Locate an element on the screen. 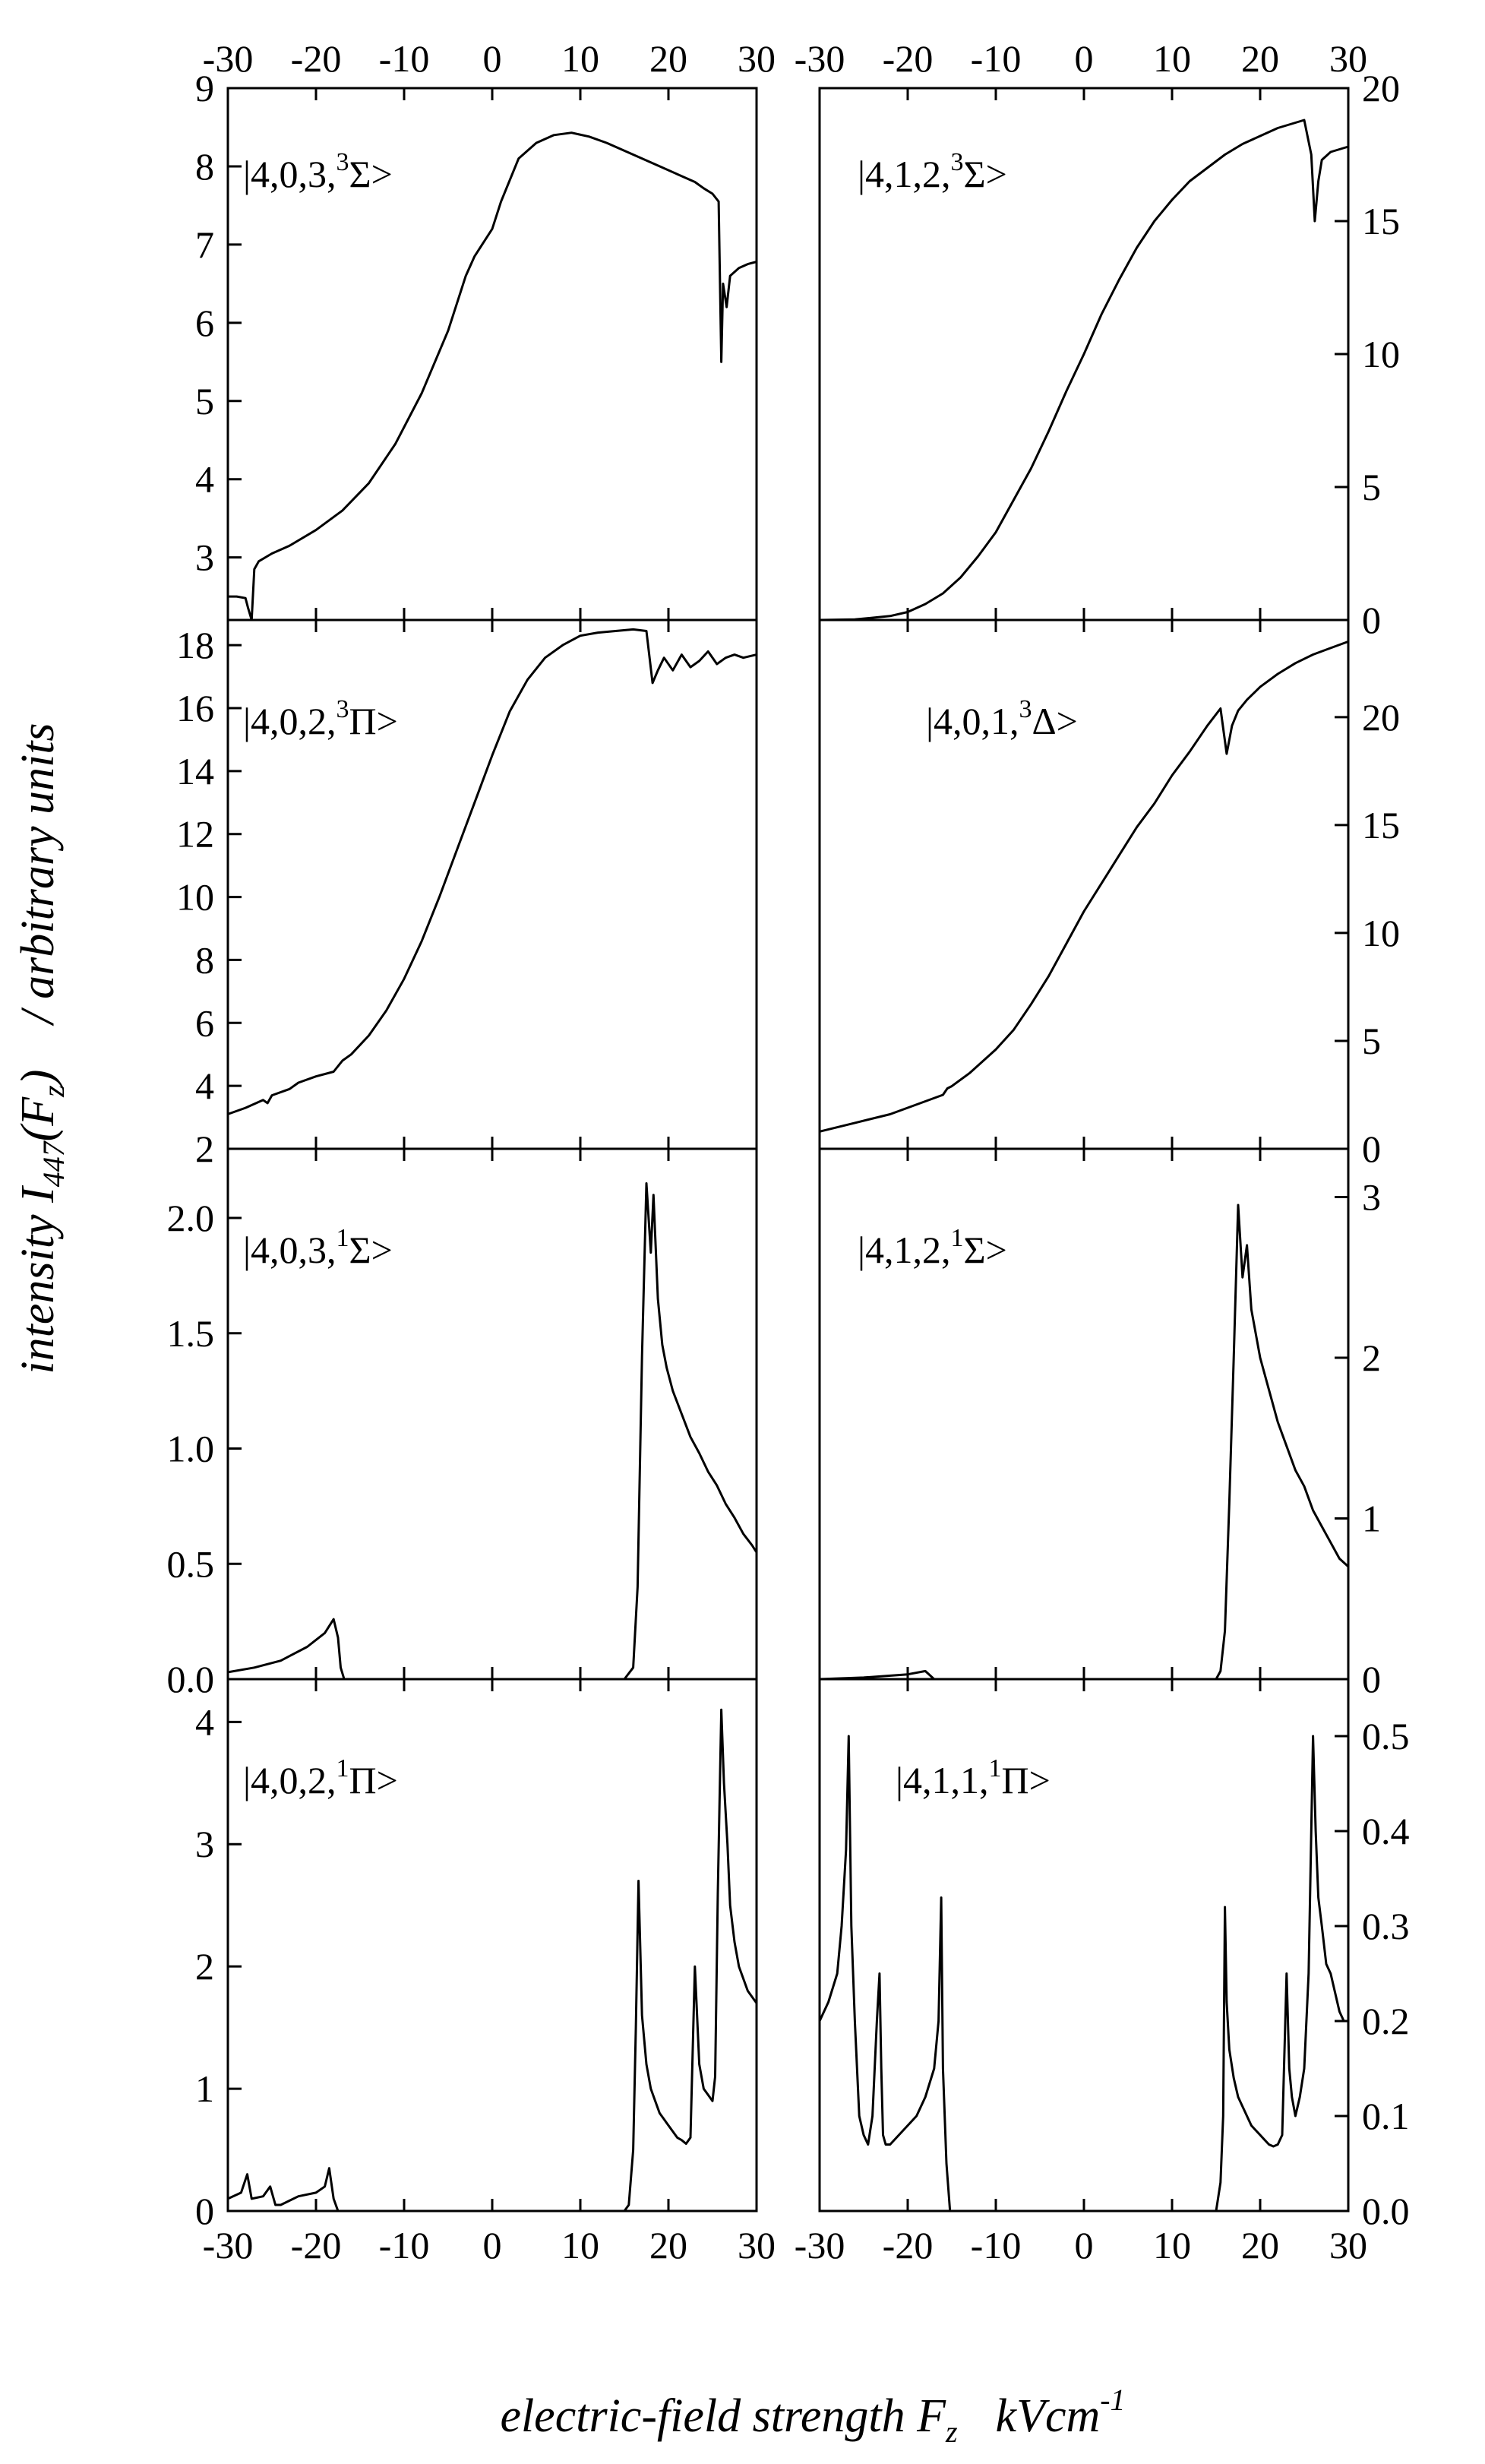 Image resolution: width=1485 pixels, height=2464 pixels. panel-row4-left-ytick-label: 1 is located at coordinates (204, 2088).